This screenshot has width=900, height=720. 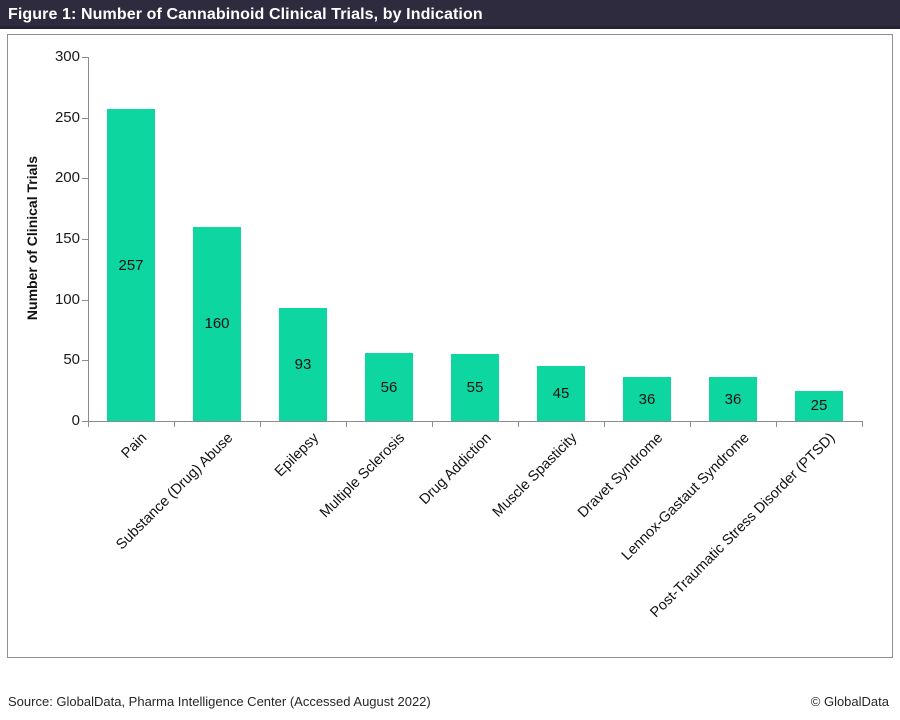 I want to click on y-axis-tick-label: 150, so click(x=67, y=238).